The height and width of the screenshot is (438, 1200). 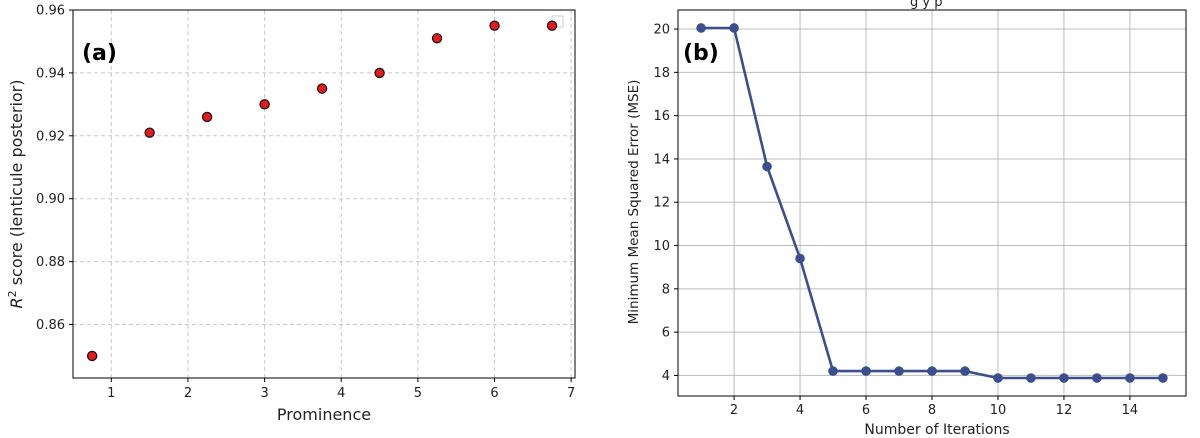 I want to click on y-axis-label-a: R2 score (lenticule posterior), so click(x=16, y=193).